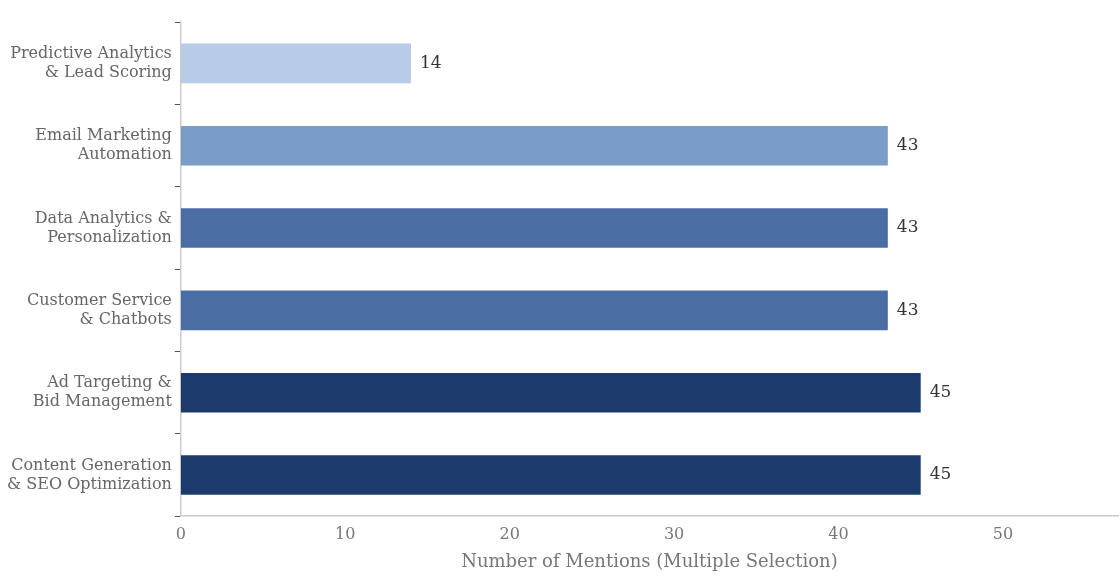 The width and height of the screenshot is (1120, 581). What do you see at coordinates (431, 61) in the screenshot?
I see `data-label: 14` at bounding box center [431, 61].